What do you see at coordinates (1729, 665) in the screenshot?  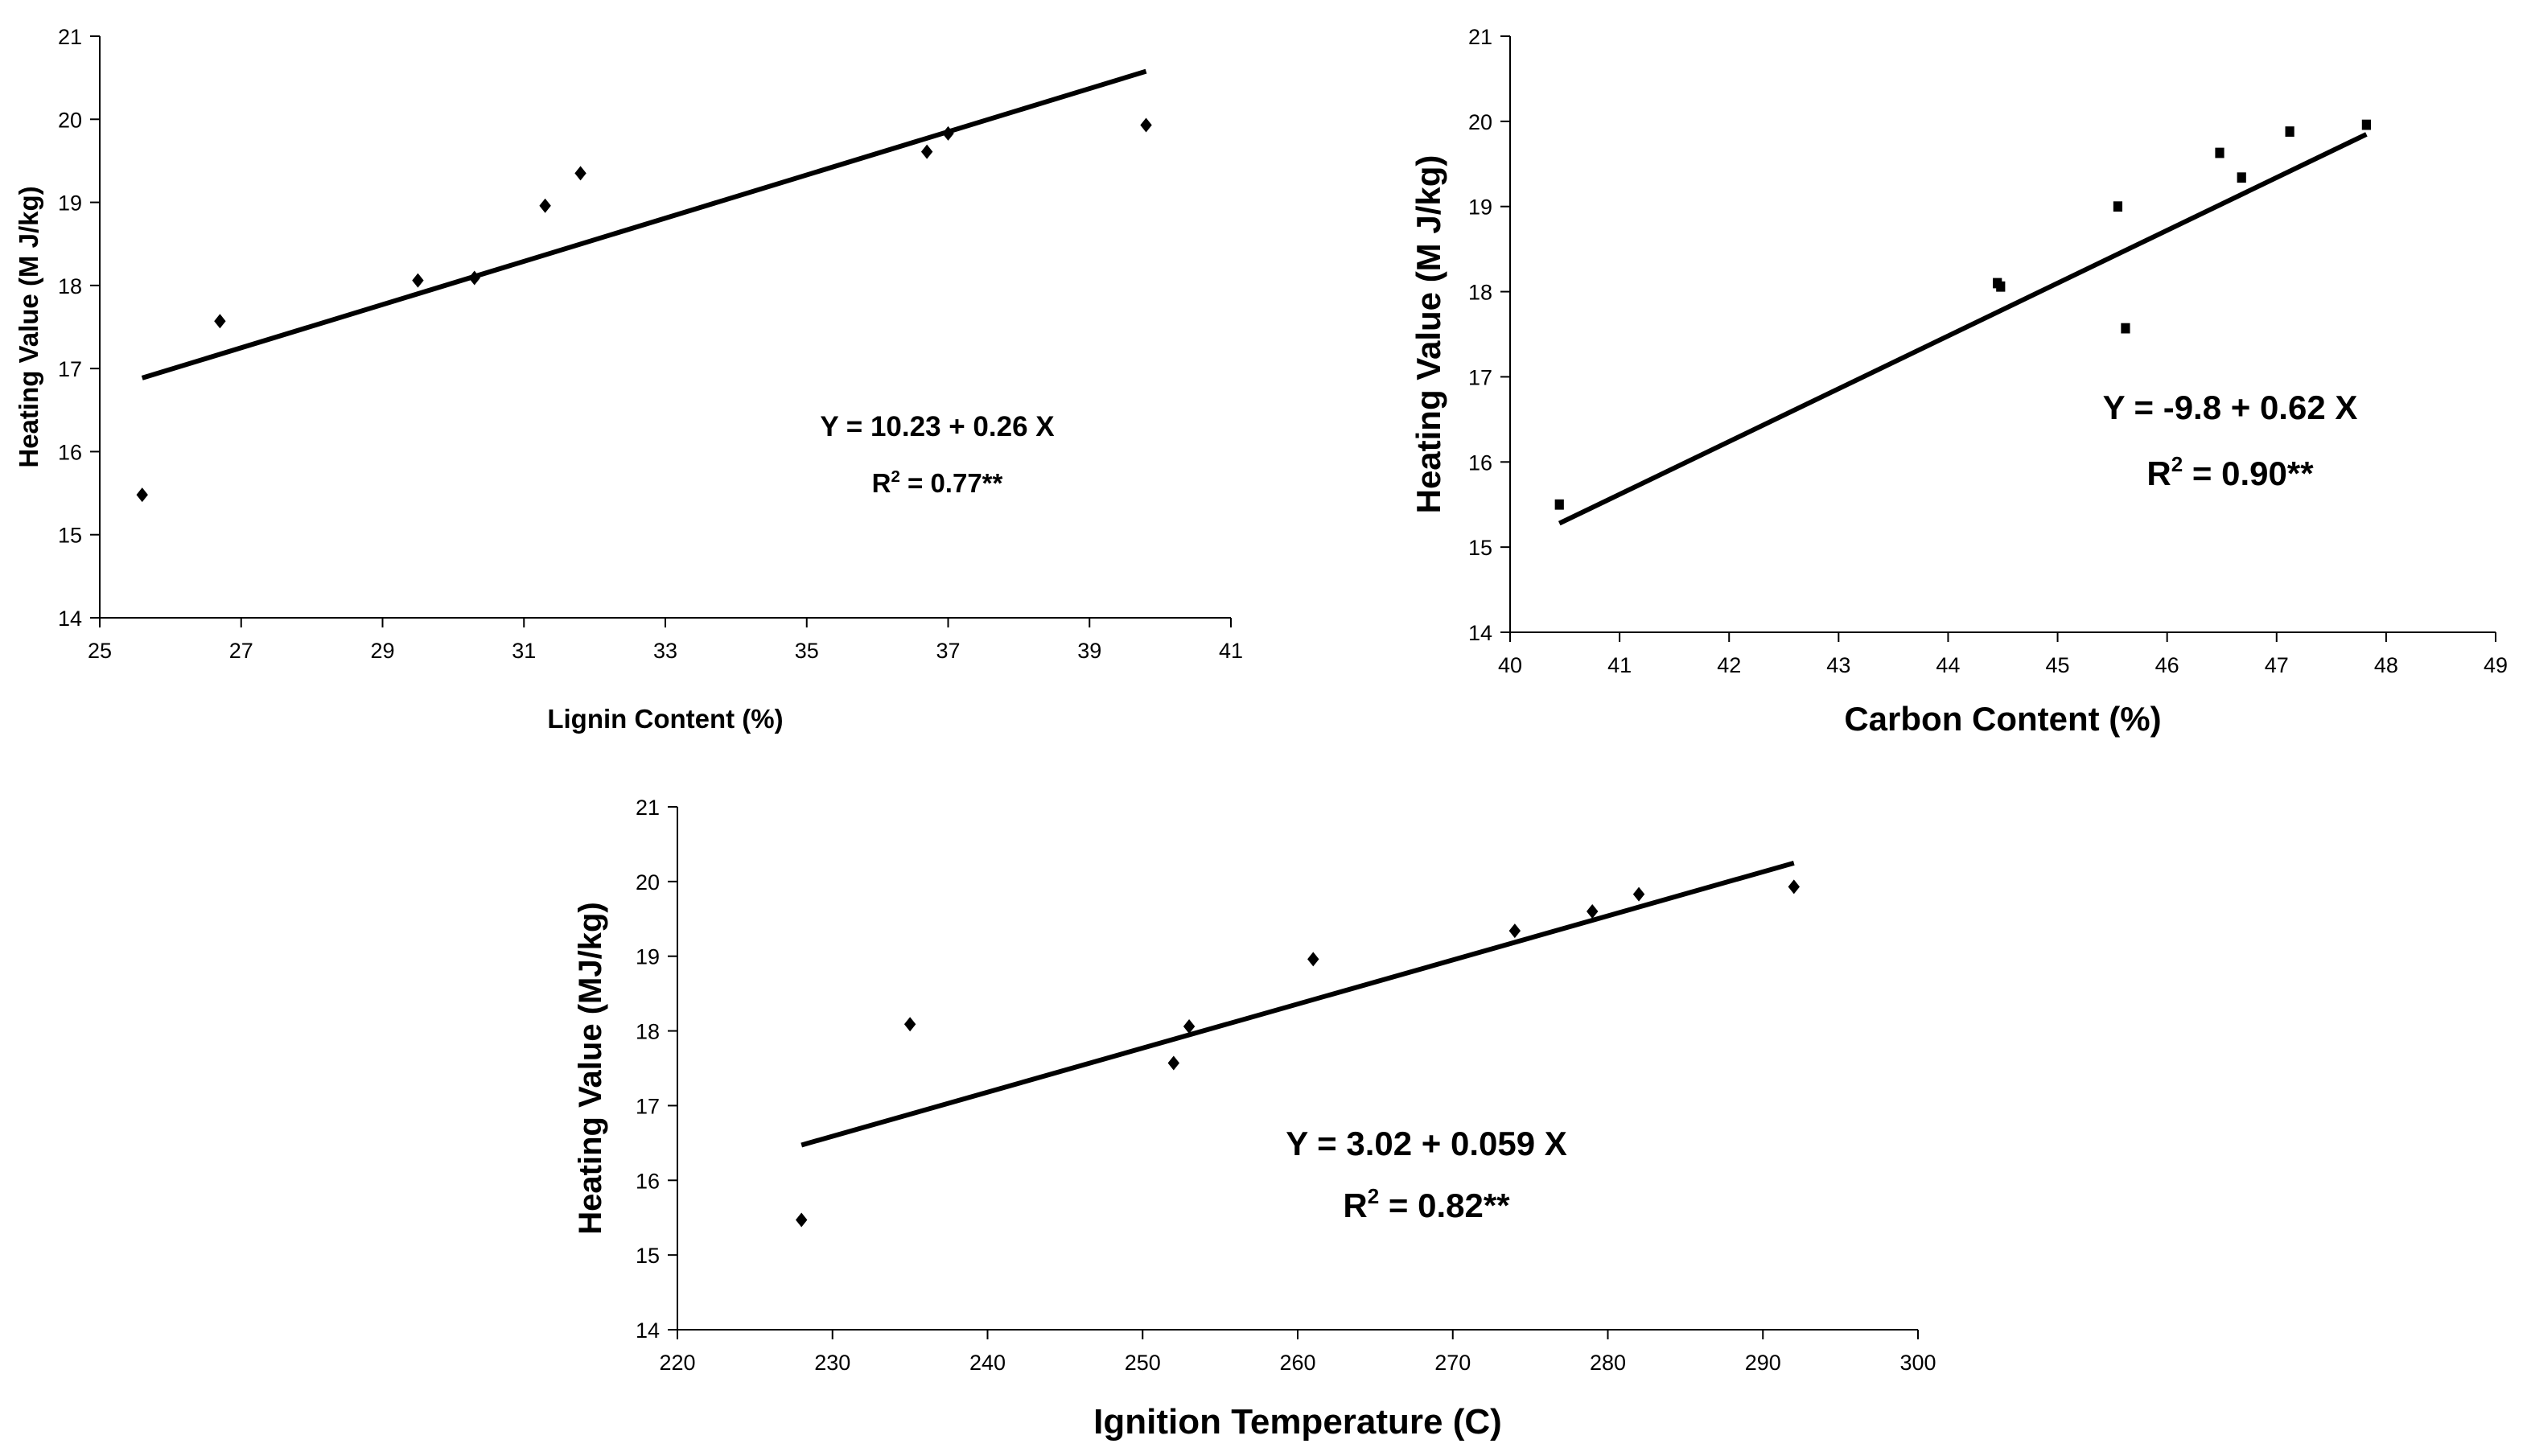 I see `x-tick-label: 42` at bounding box center [1729, 665].